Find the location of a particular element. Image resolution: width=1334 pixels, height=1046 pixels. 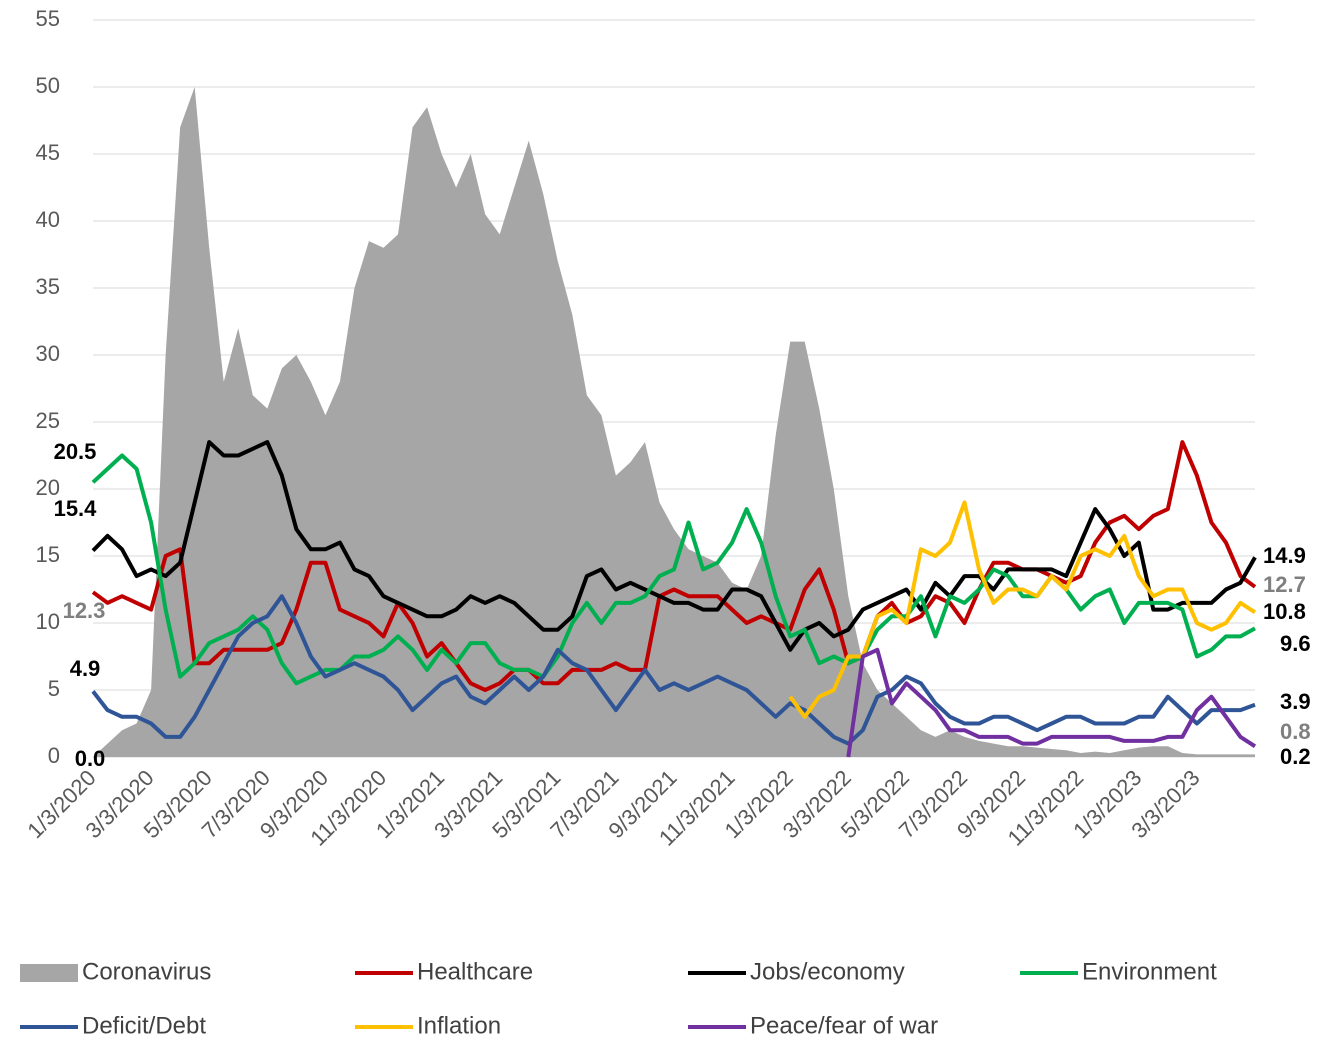

data-label: 4.9 is located at coordinates (85, 668).